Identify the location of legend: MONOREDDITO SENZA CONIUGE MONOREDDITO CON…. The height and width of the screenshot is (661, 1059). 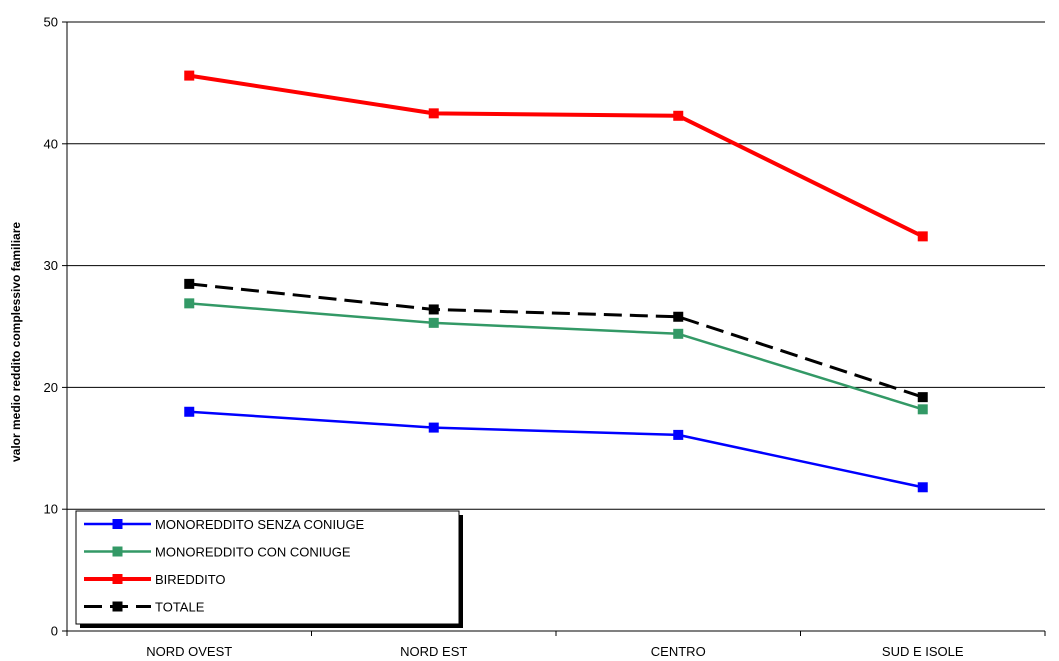
(269, 569).